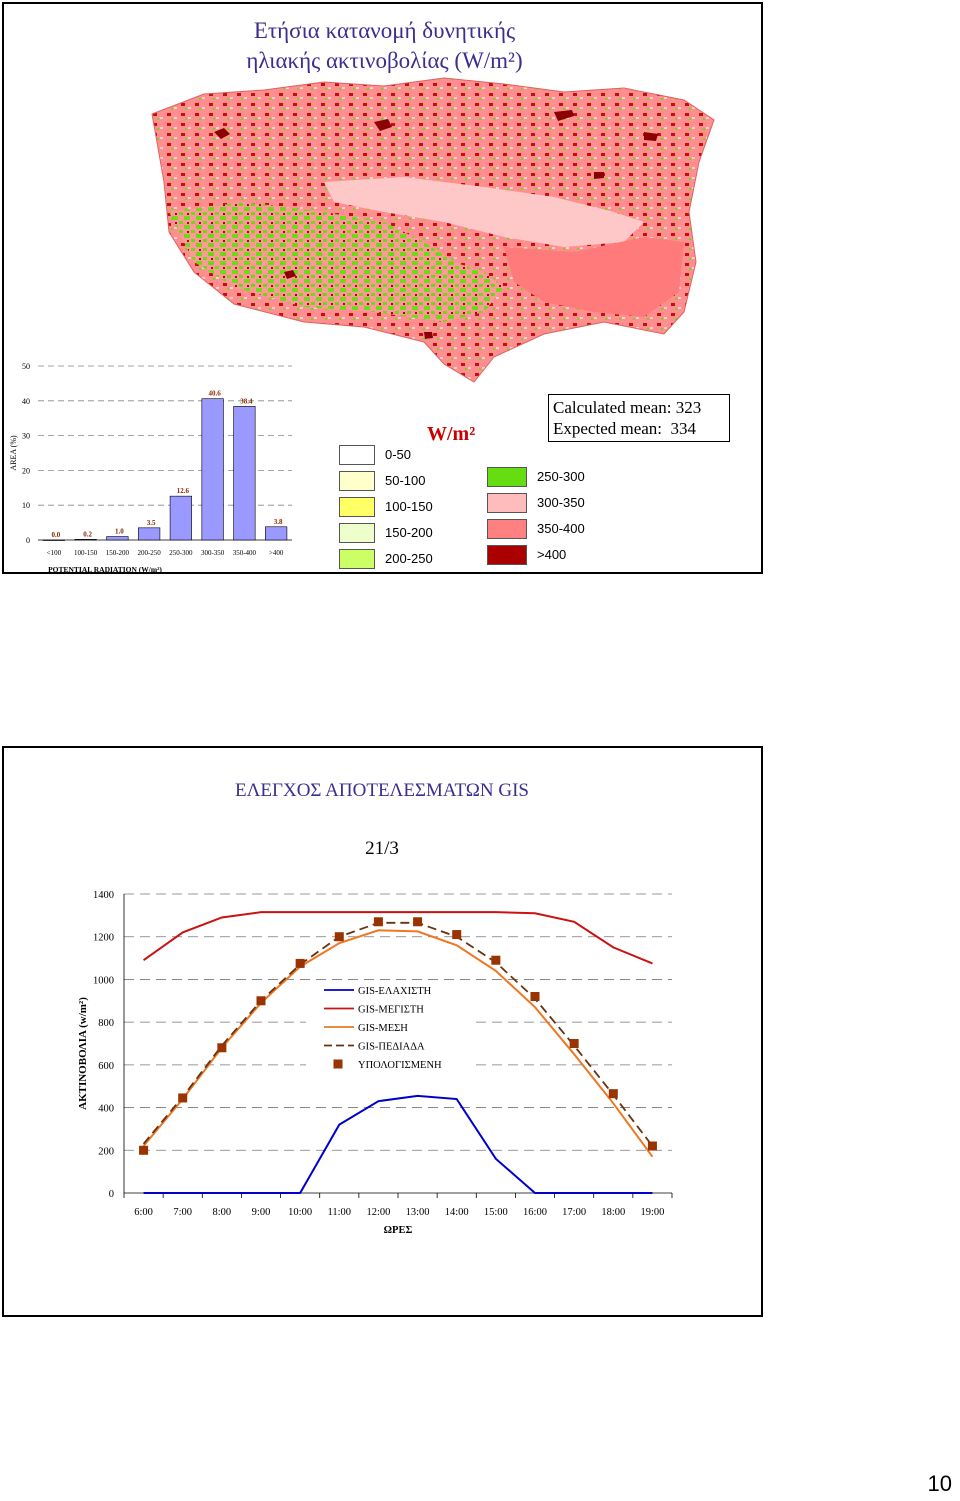  What do you see at coordinates (215, 394) in the screenshot?
I see `hist-value-label: 40.6` at bounding box center [215, 394].